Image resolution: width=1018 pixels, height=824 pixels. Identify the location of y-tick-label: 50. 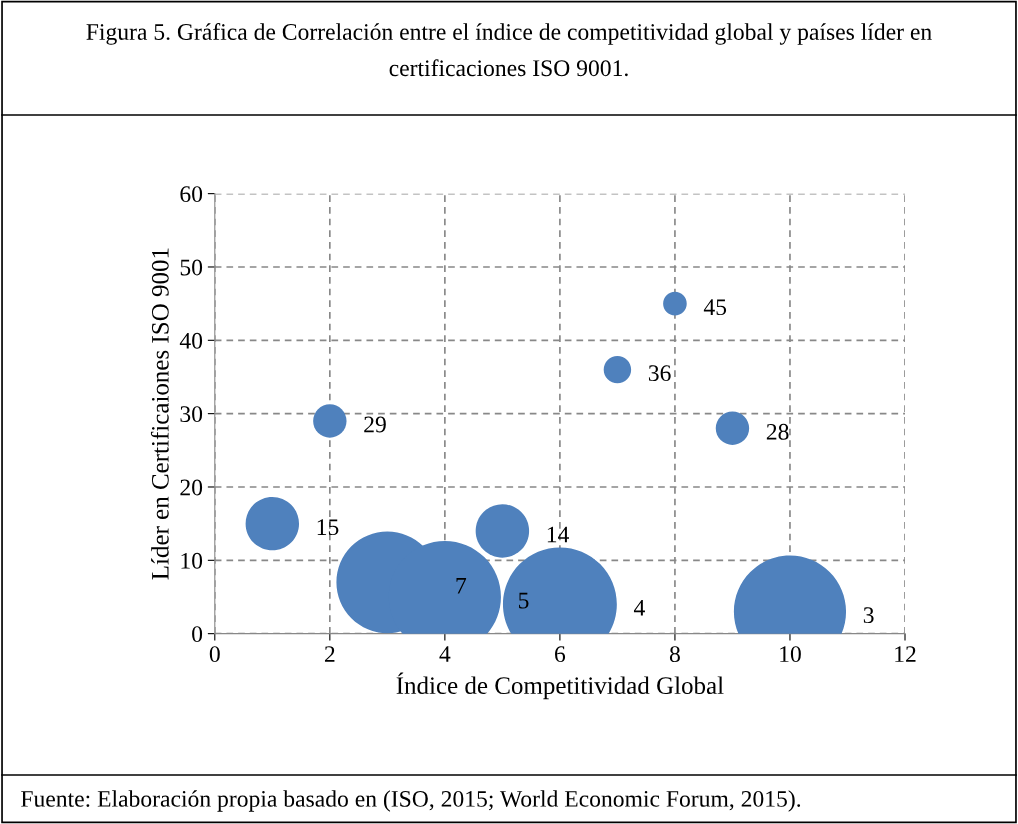
(191, 267).